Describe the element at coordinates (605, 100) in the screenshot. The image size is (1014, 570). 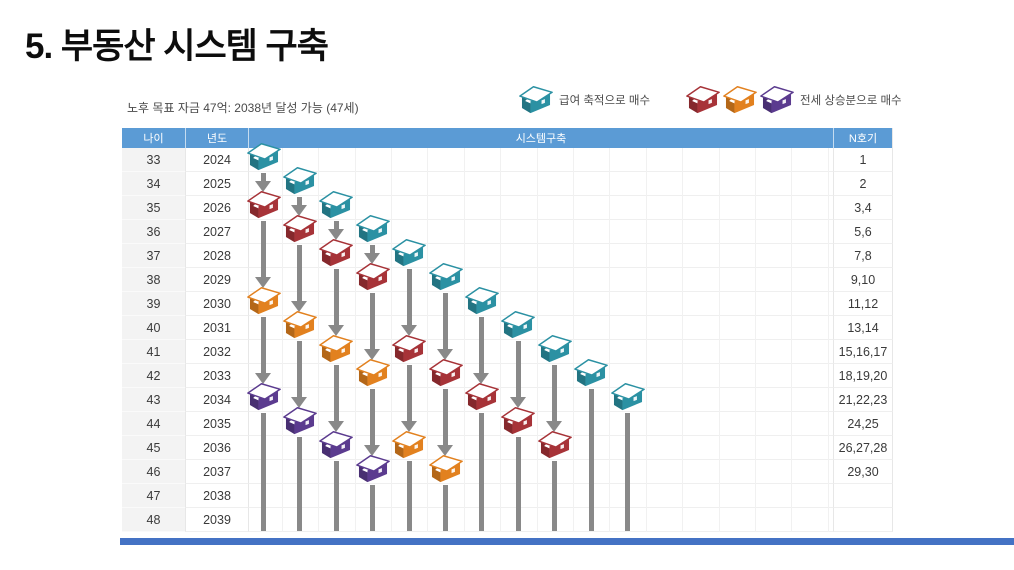
I see `legend-salary-label: 급여 축적으로 매수` at that location.